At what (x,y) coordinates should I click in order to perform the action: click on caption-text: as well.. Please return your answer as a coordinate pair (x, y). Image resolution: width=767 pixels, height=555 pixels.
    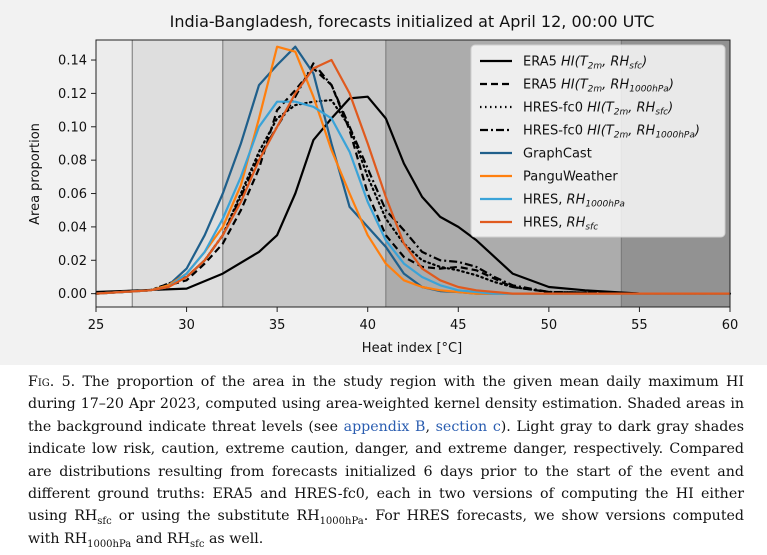
    Looking at the image, I should click on (234, 538).